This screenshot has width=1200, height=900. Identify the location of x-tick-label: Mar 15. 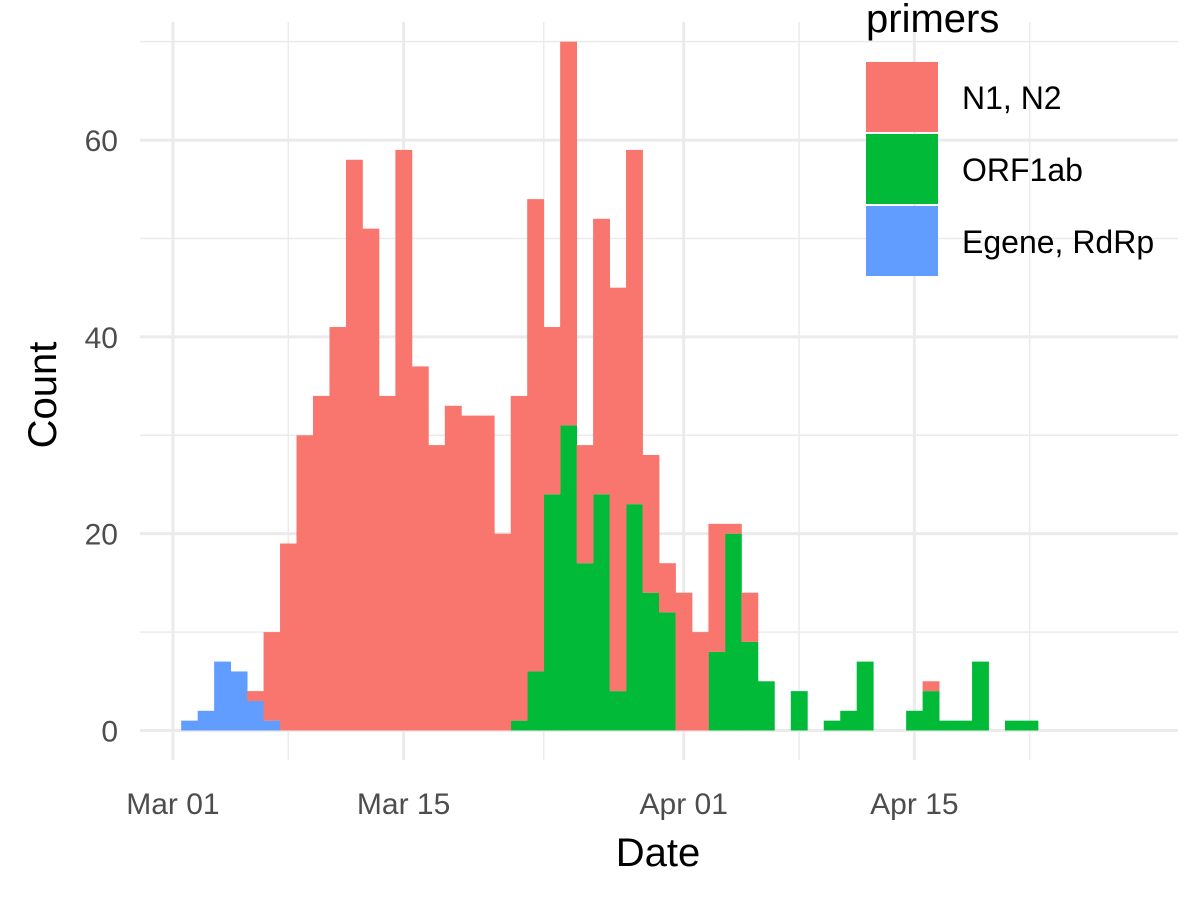
(403, 804).